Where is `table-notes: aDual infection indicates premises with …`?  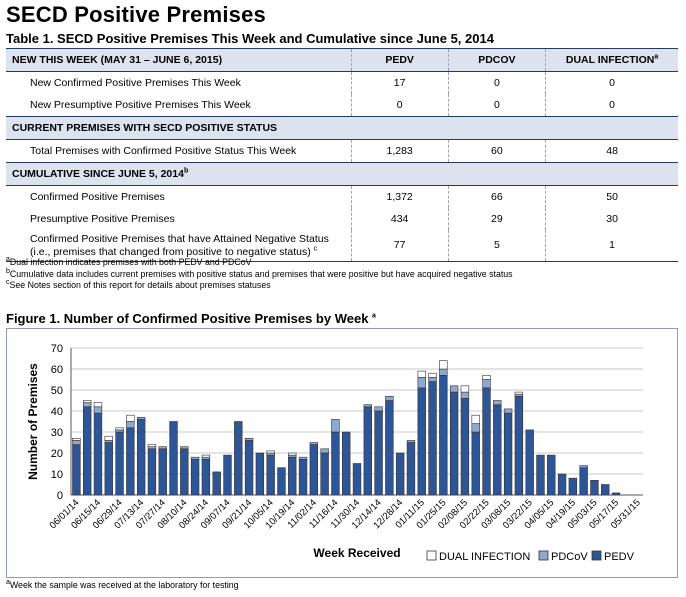 table-notes: aDual infection indicates premises with … is located at coordinates (259, 274).